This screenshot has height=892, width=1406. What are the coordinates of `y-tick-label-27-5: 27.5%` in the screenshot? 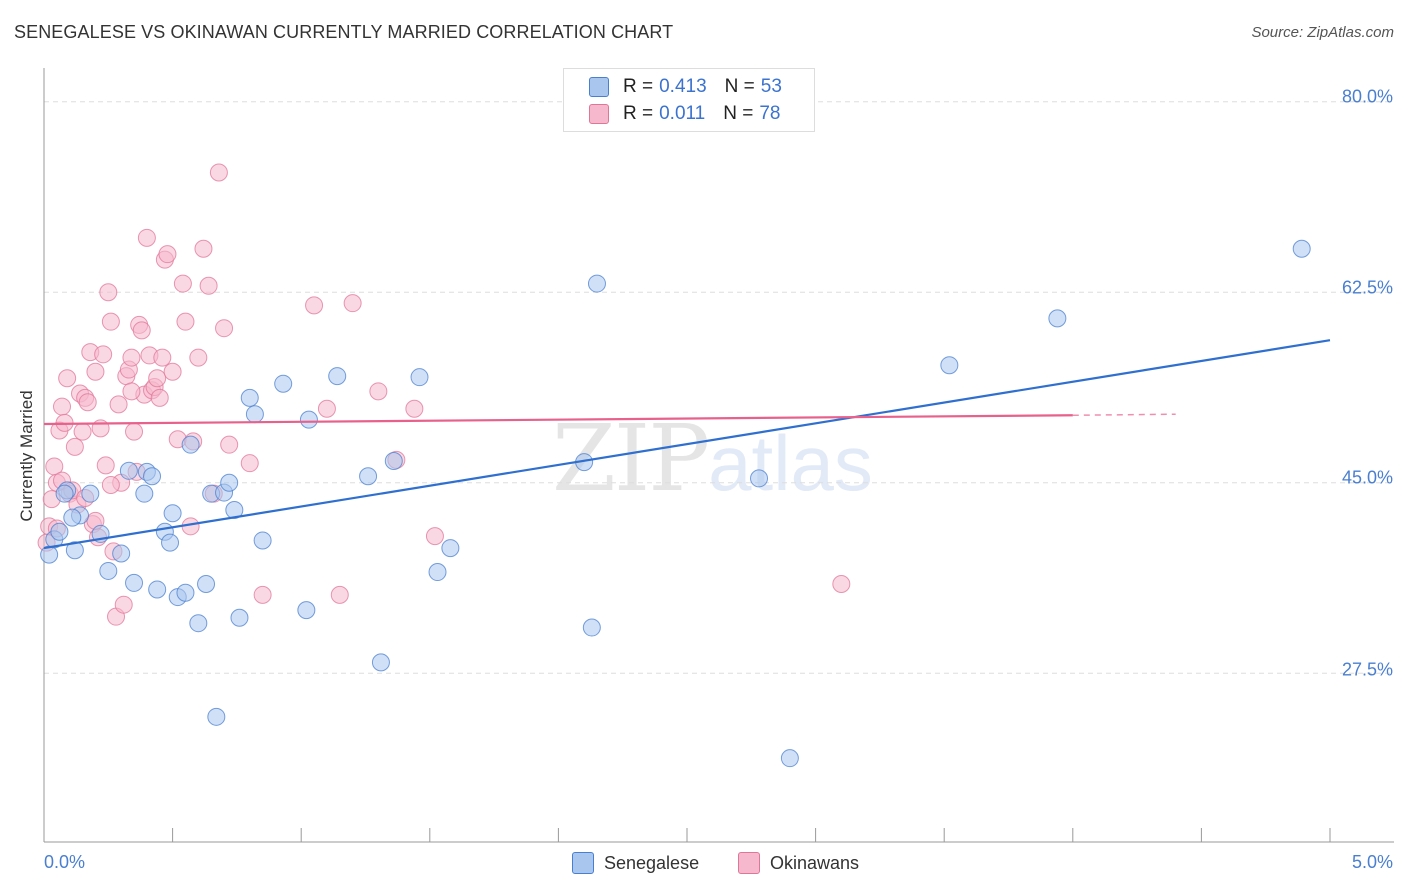 It's located at (1367, 669).